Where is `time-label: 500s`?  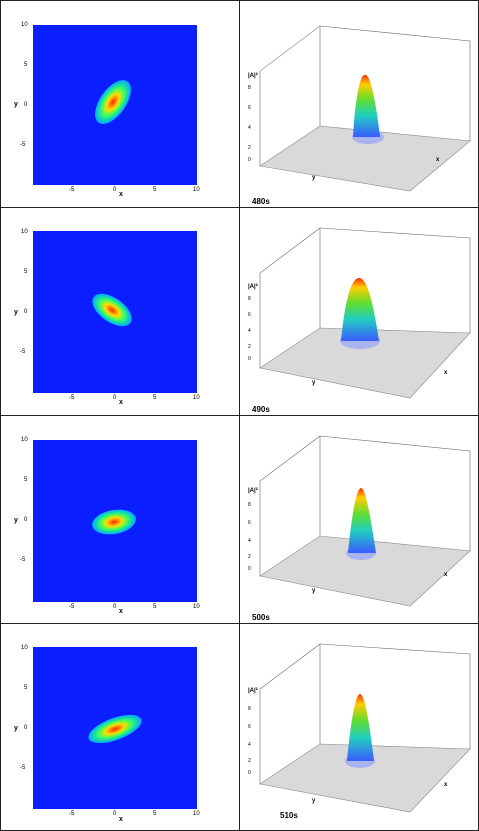 time-label: 500s is located at coordinates (261, 617).